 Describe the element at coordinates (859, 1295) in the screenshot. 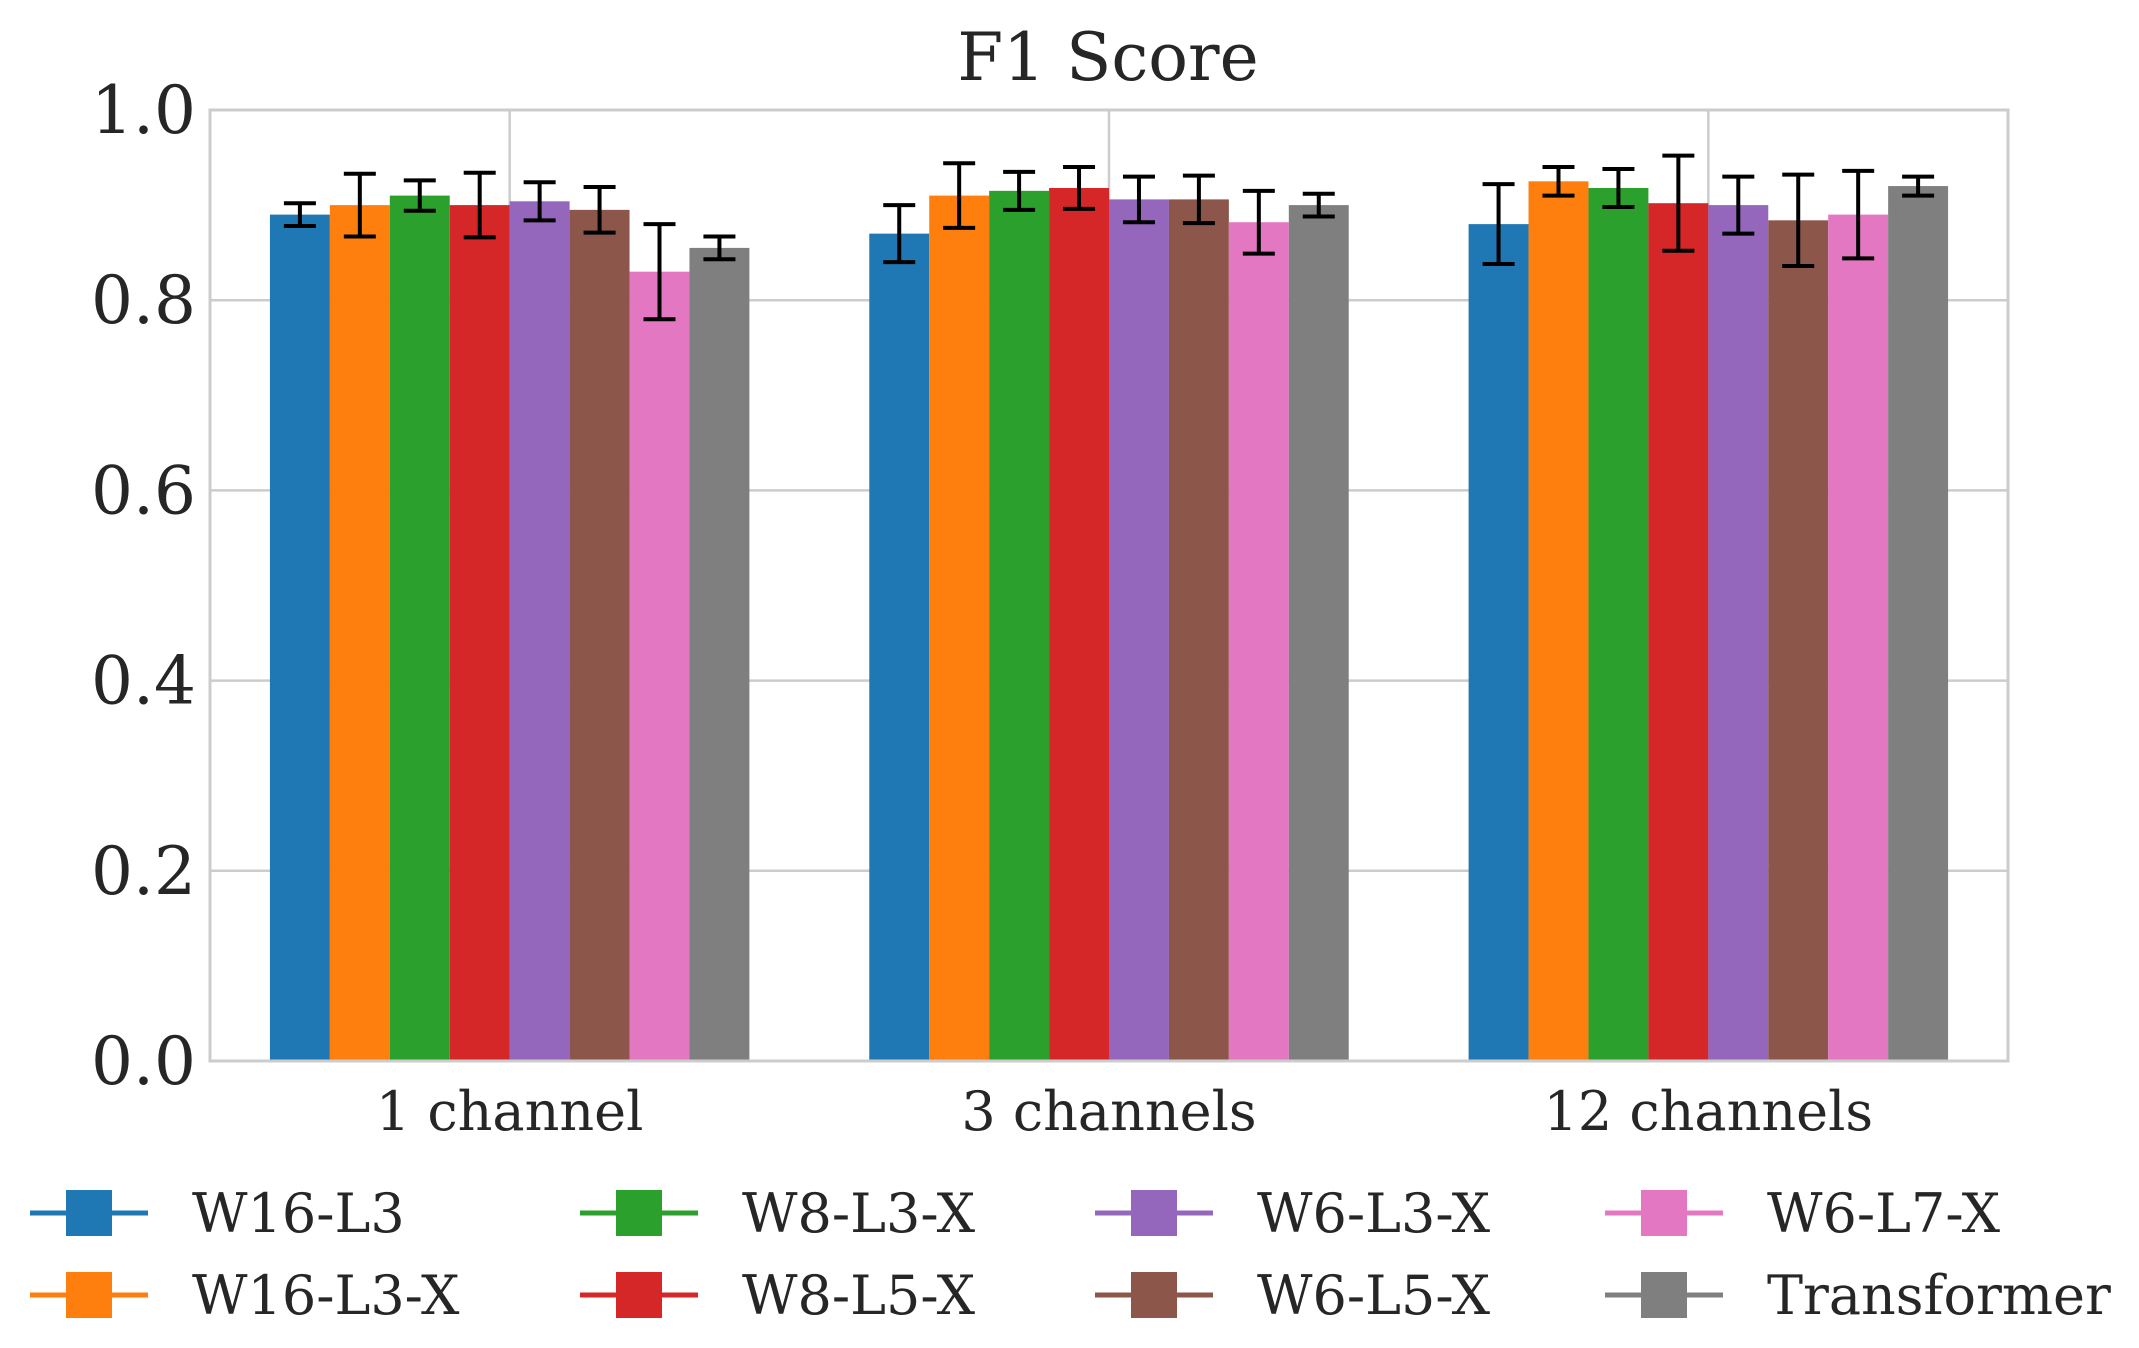

I see `legend-label: W8-L5-X` at that location.